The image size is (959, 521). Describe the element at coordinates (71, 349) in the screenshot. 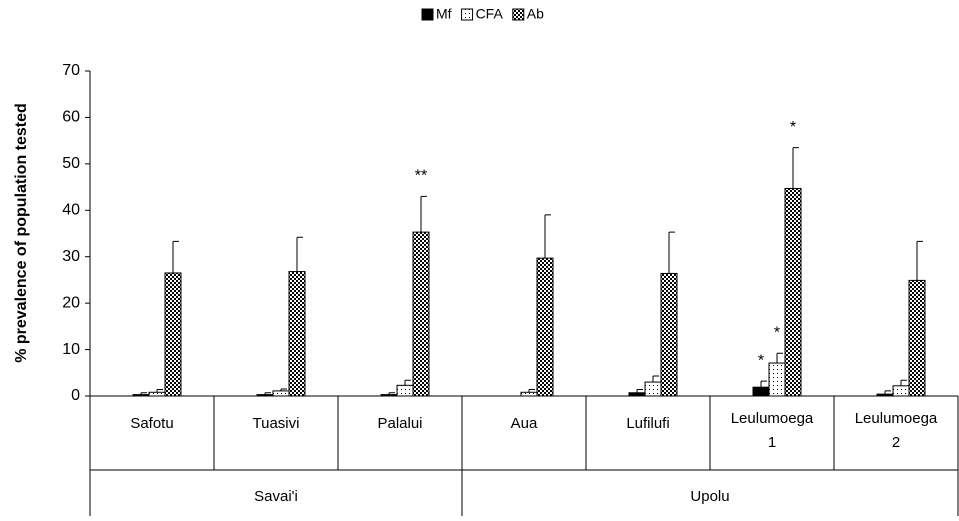

I see `y-tick-label: 10` at that location.